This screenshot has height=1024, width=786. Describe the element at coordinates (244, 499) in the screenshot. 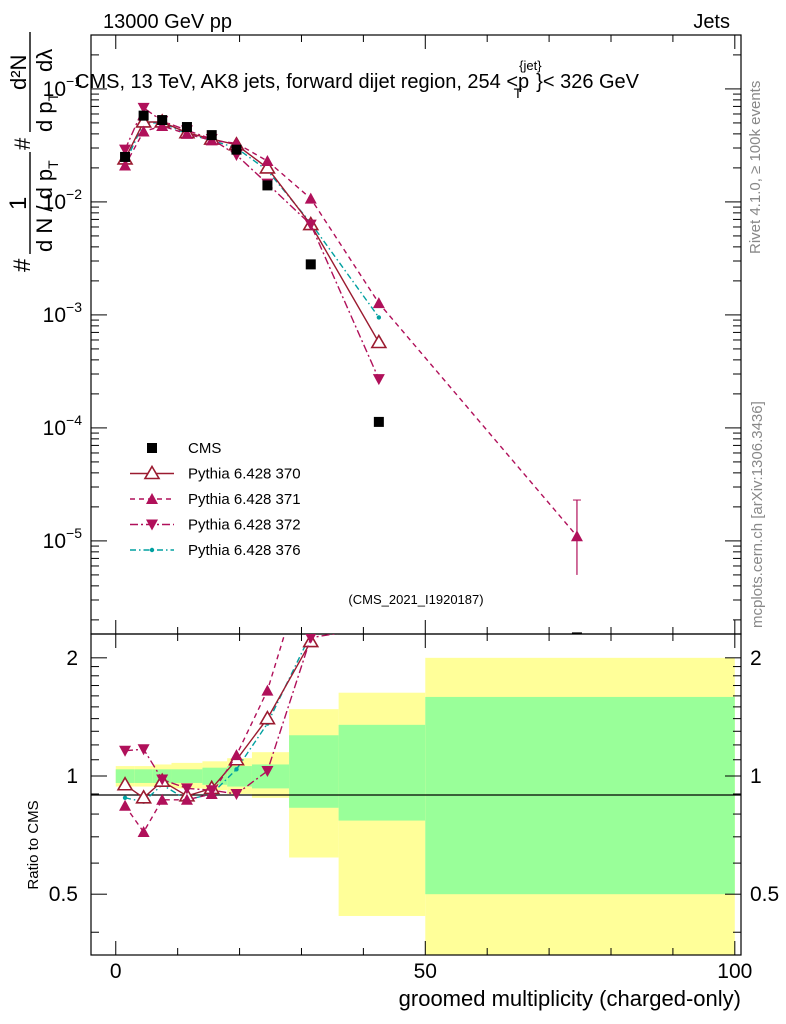

I see `legend-label-p371: Pythia 6.428 371` at that location.